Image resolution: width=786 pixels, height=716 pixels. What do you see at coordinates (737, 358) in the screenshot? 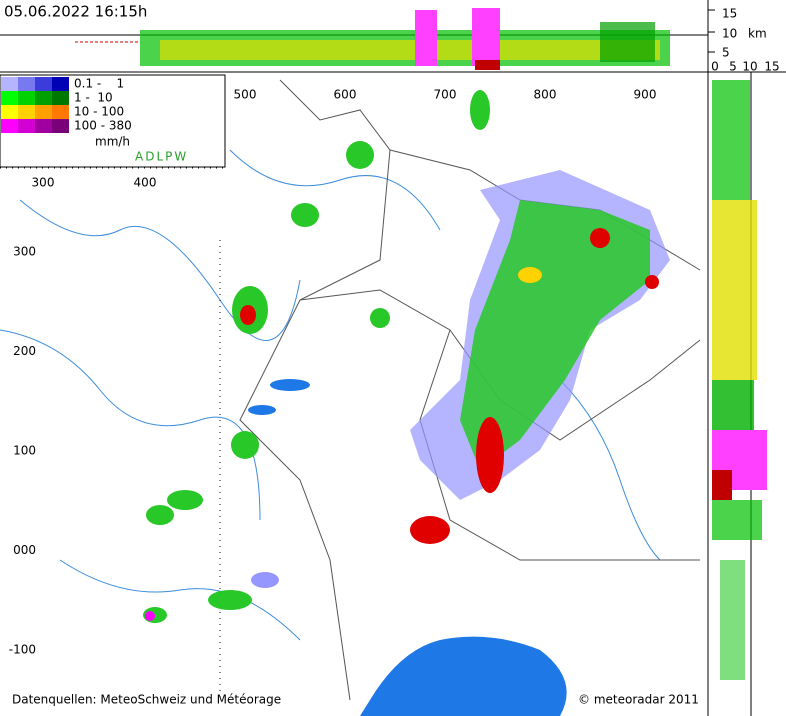
I see `side-profile` at bounding box center [737, 358].